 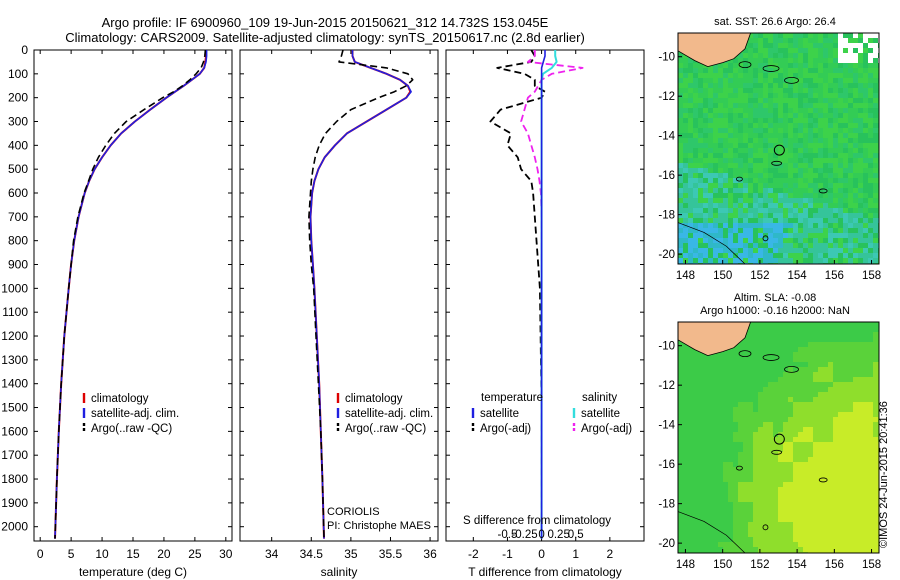 I want to click on depth-tick-label: 700, so click(x=18, y=217).